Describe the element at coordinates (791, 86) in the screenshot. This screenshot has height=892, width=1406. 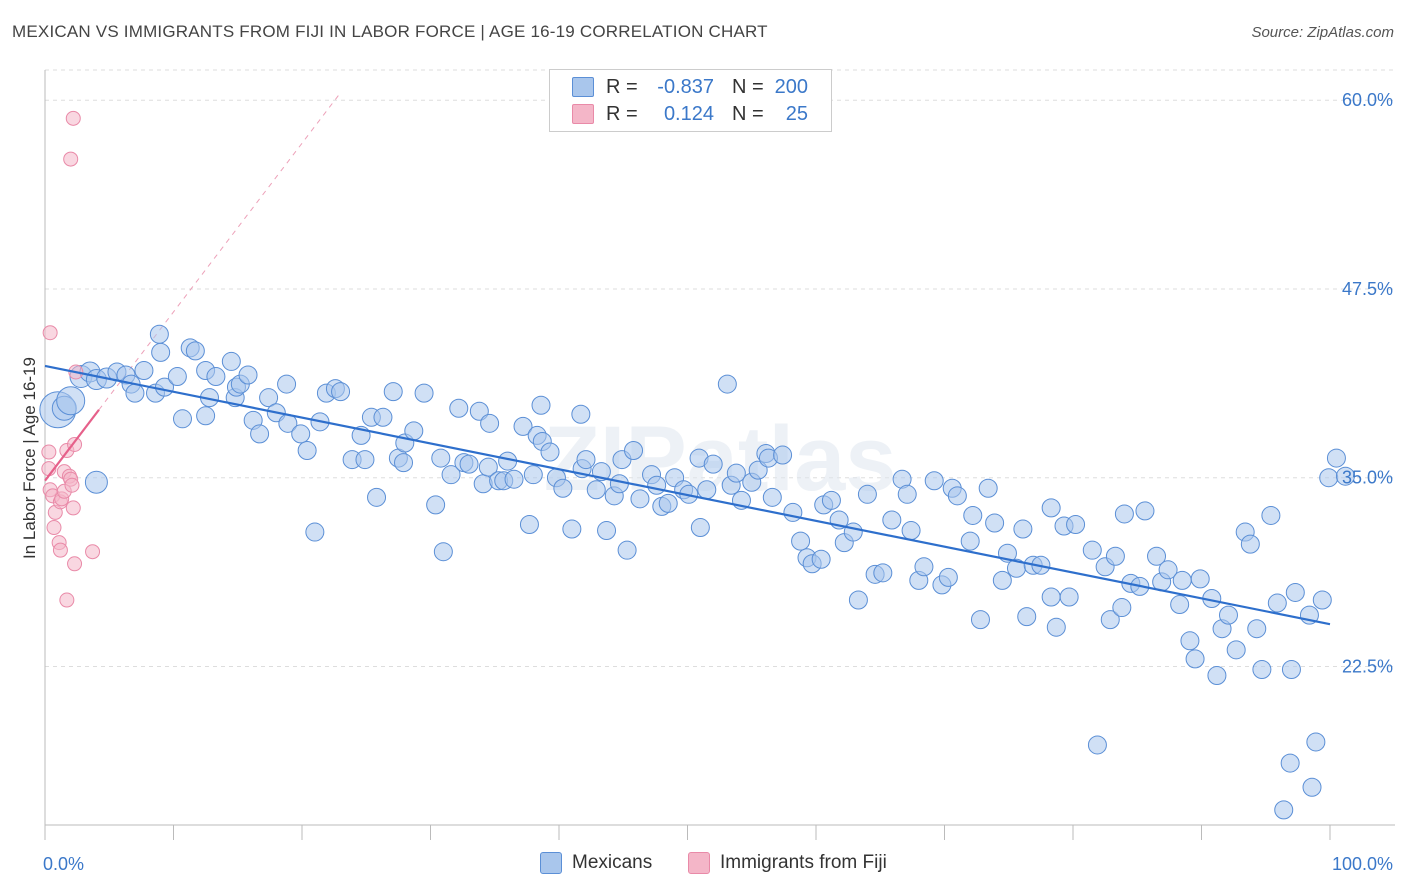
I see `legend-n-value: 200` at that location.